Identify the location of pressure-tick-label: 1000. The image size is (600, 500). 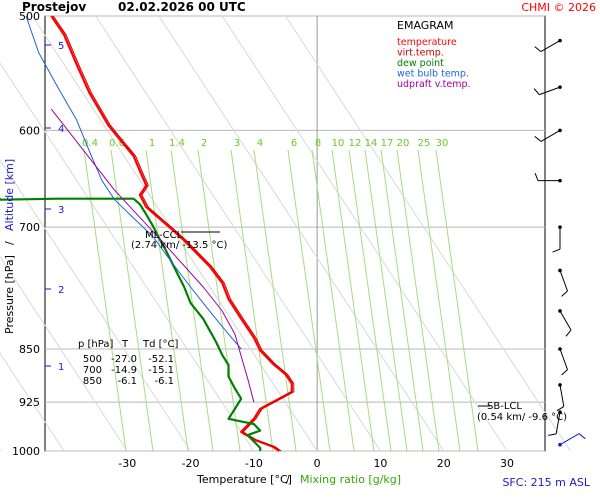
(26, 451).